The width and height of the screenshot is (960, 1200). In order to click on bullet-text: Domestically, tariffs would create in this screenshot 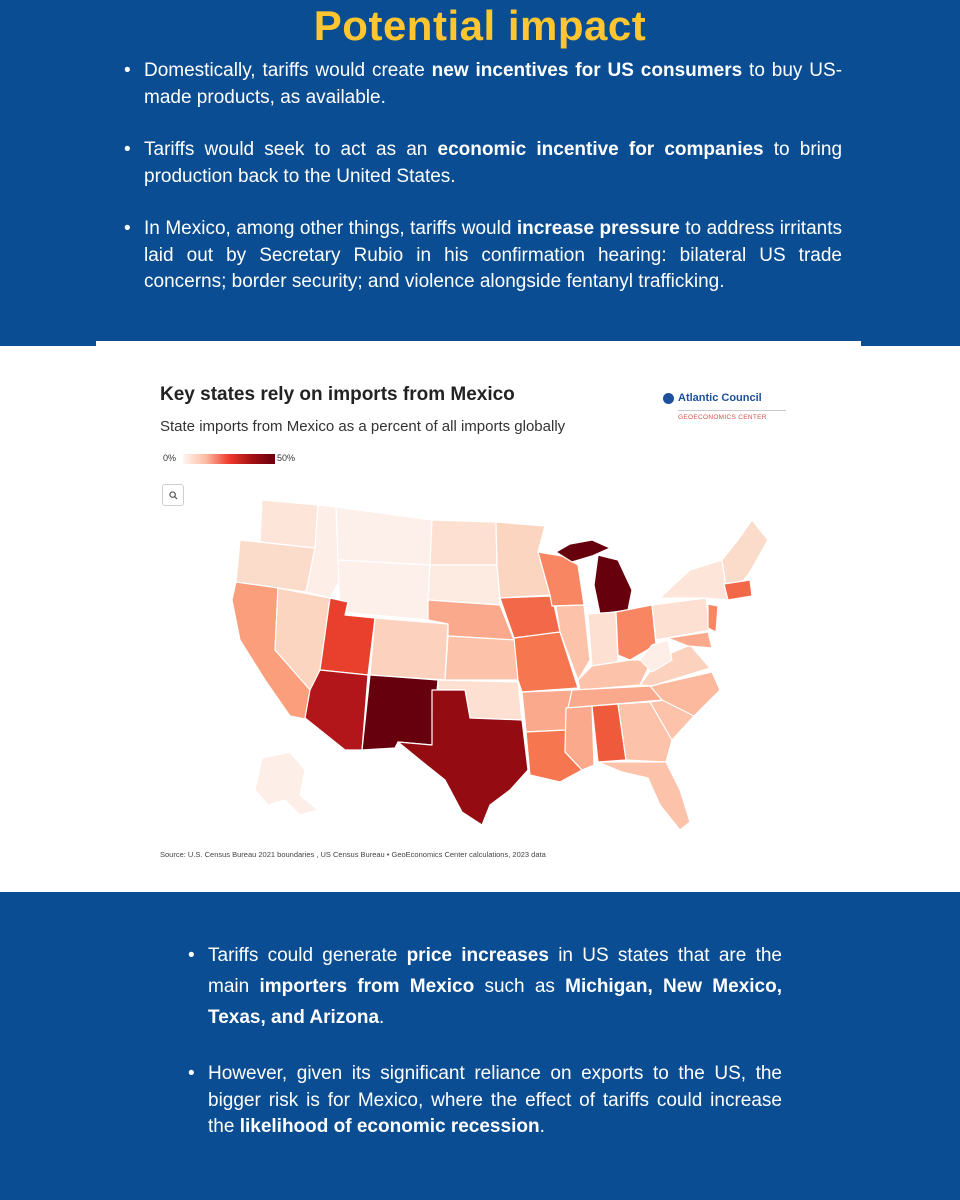, I will do `click(288, 70)`.